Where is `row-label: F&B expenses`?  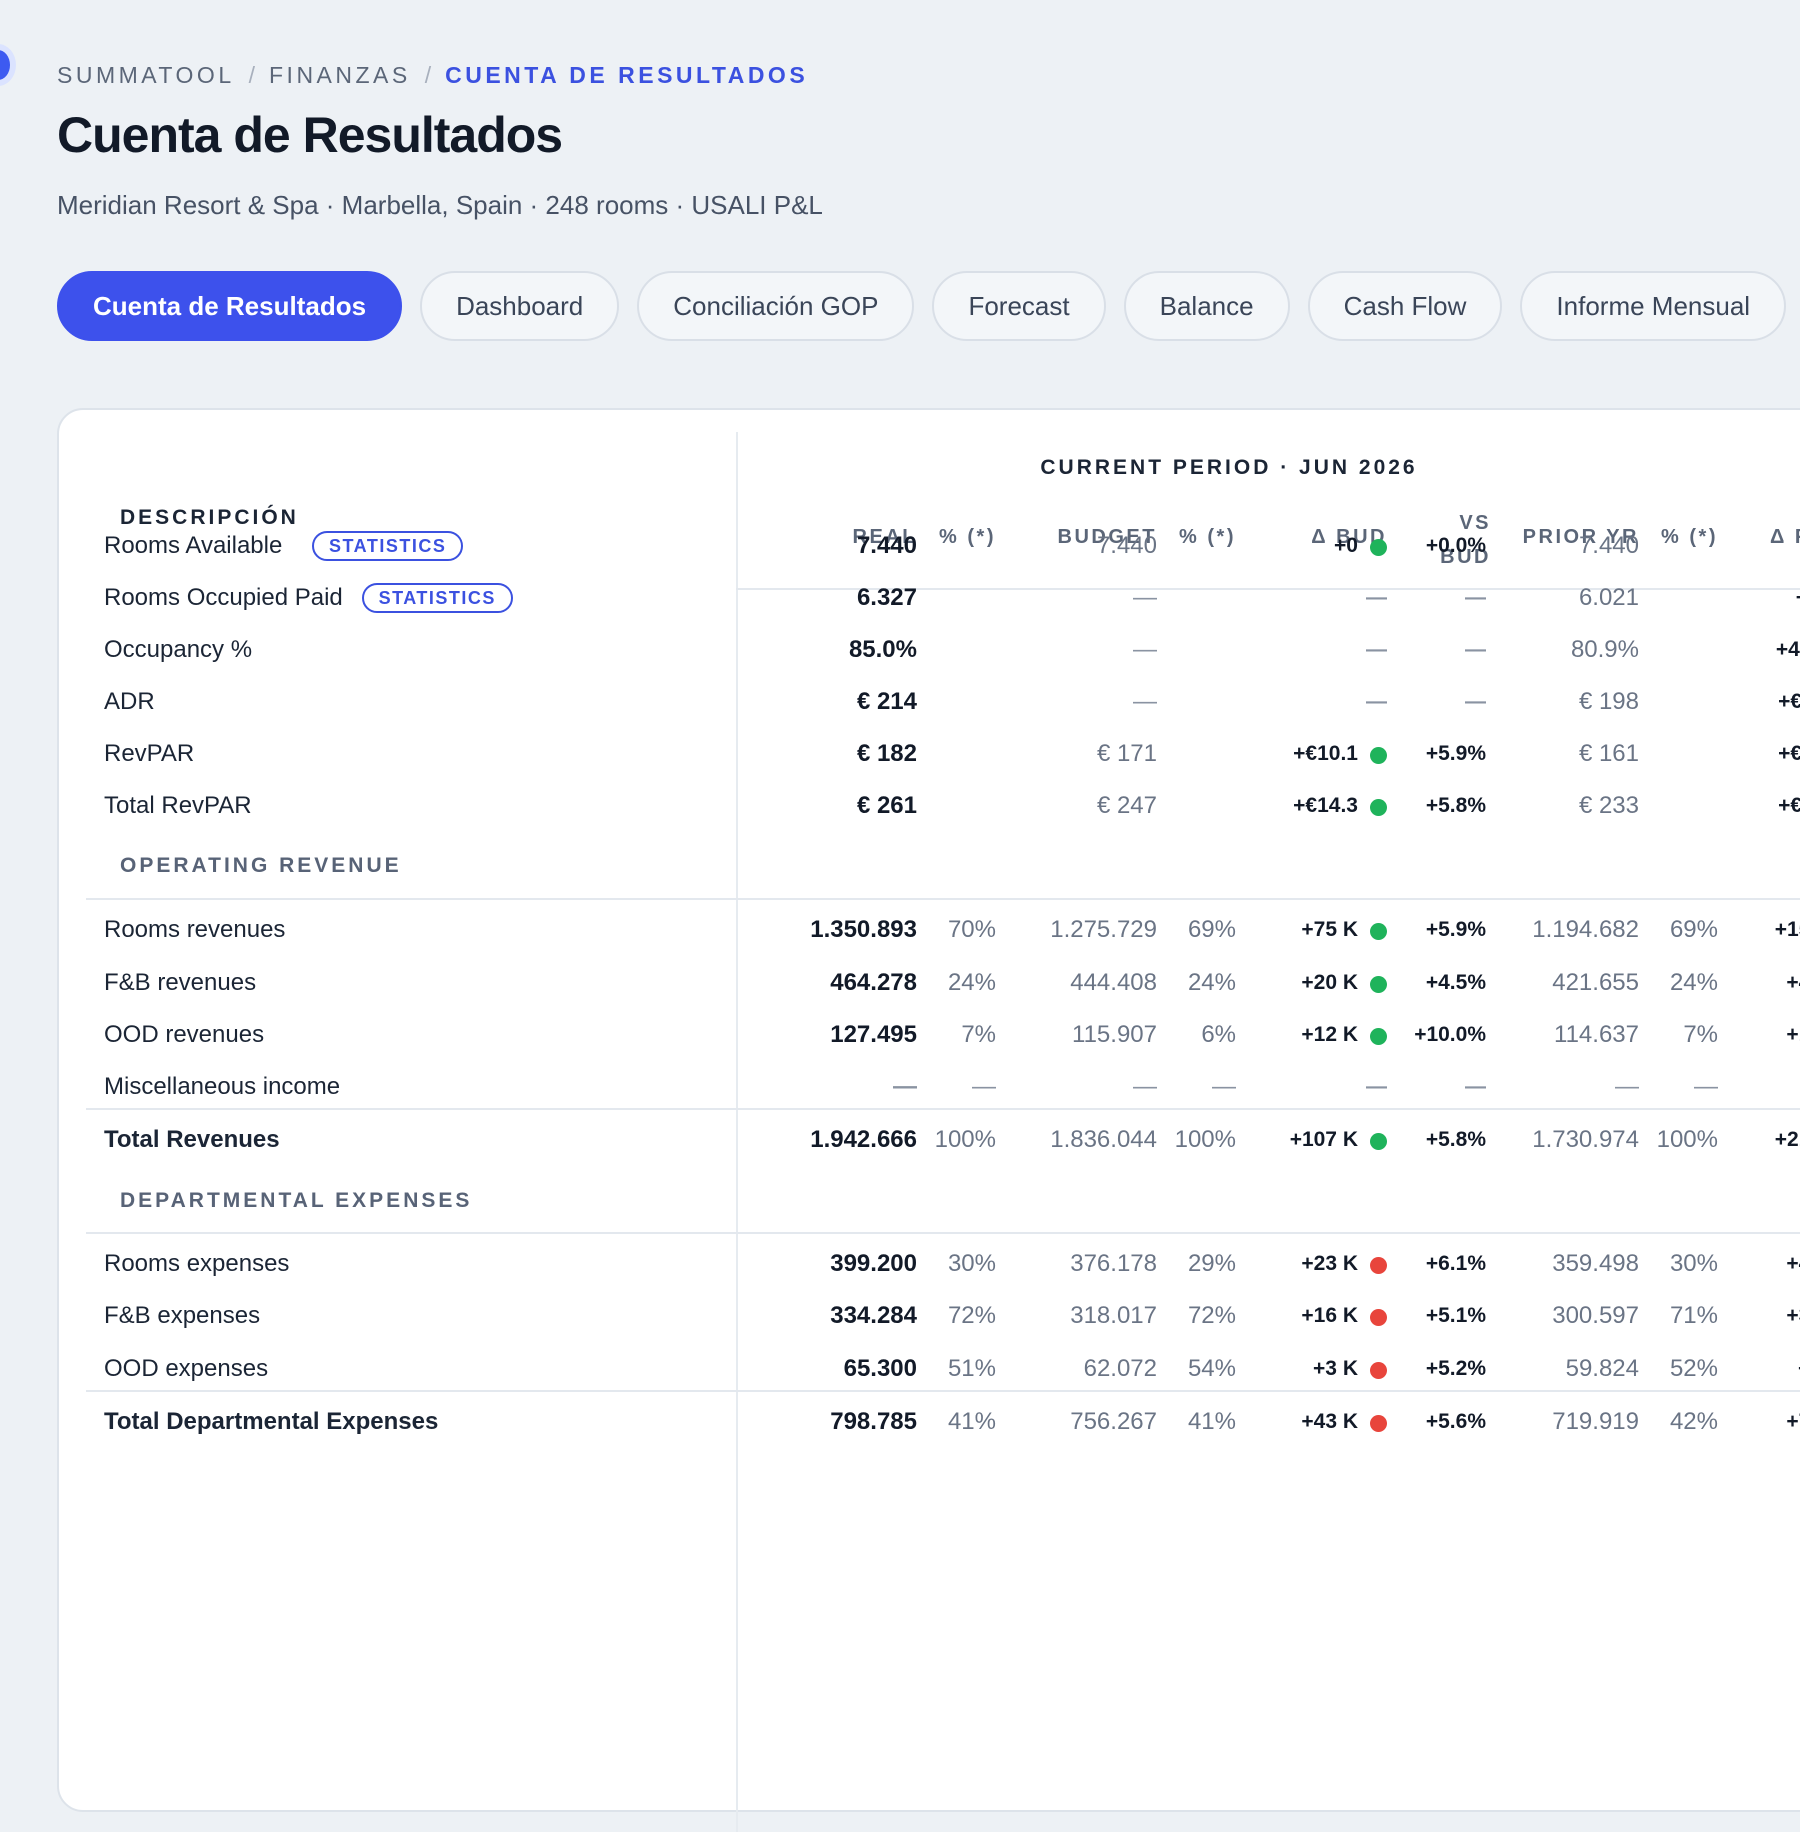
row-label: F&B expenses is located at coordinates (182, 1315).